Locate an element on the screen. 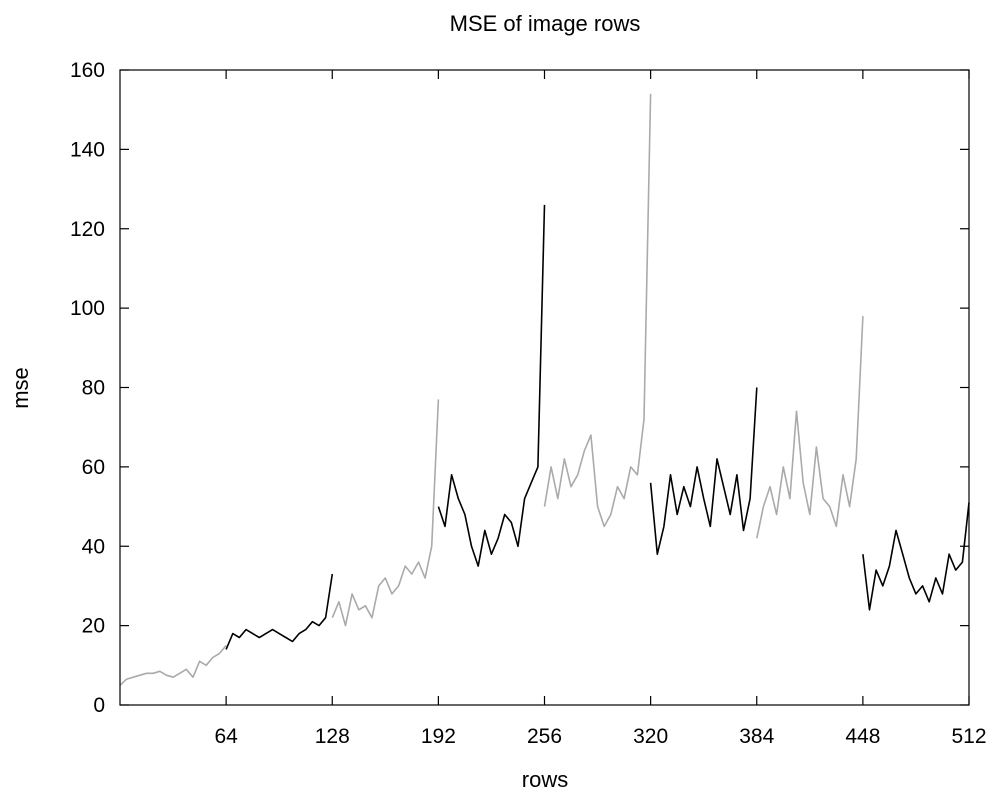  x-tick-label: 64 is located at coordinates (226, 736).